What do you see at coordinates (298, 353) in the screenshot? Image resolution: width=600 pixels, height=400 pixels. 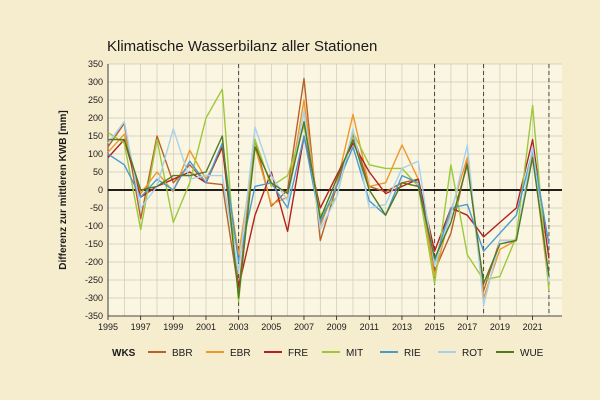 I see `legend-label-fre: FRE` at bounding box center [298, 353].